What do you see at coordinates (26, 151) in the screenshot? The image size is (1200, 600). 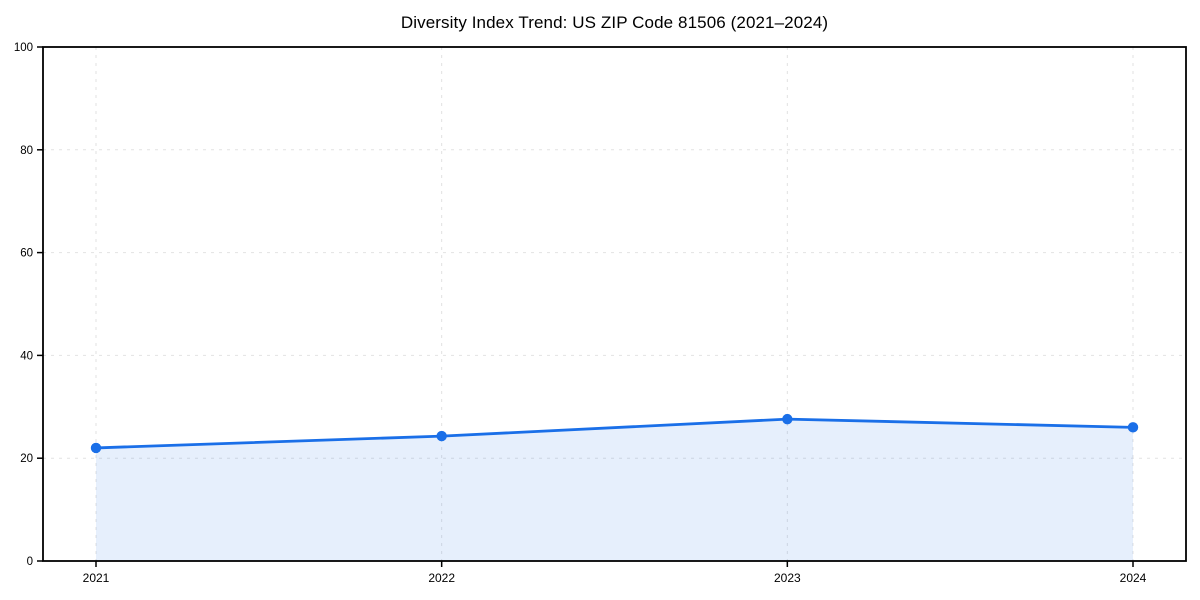 I see `y-tick-label: 80` at bounding box center [26, 151].